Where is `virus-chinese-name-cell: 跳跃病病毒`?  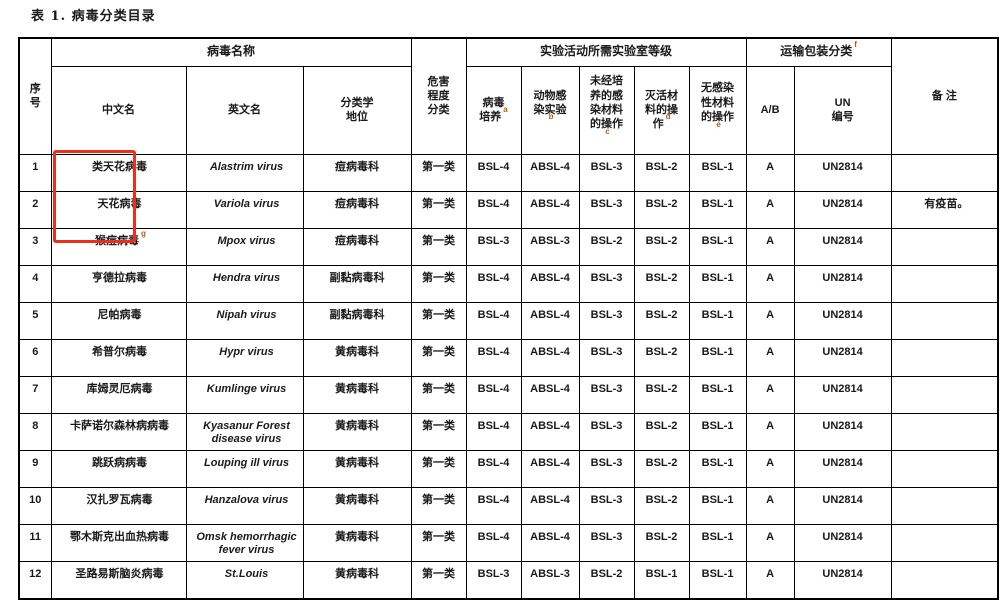
virus-chinese-name-cell: 跳跃病病毒 is located at coordinates (118, 468).